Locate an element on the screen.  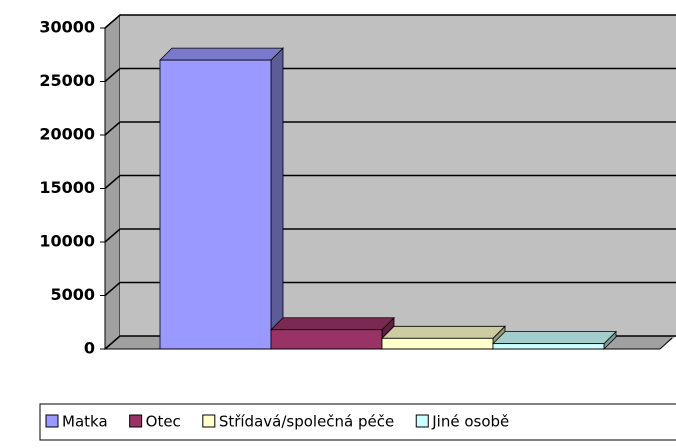
legend-label: Střídavá/společná péče is located at coordinates (306, 422).